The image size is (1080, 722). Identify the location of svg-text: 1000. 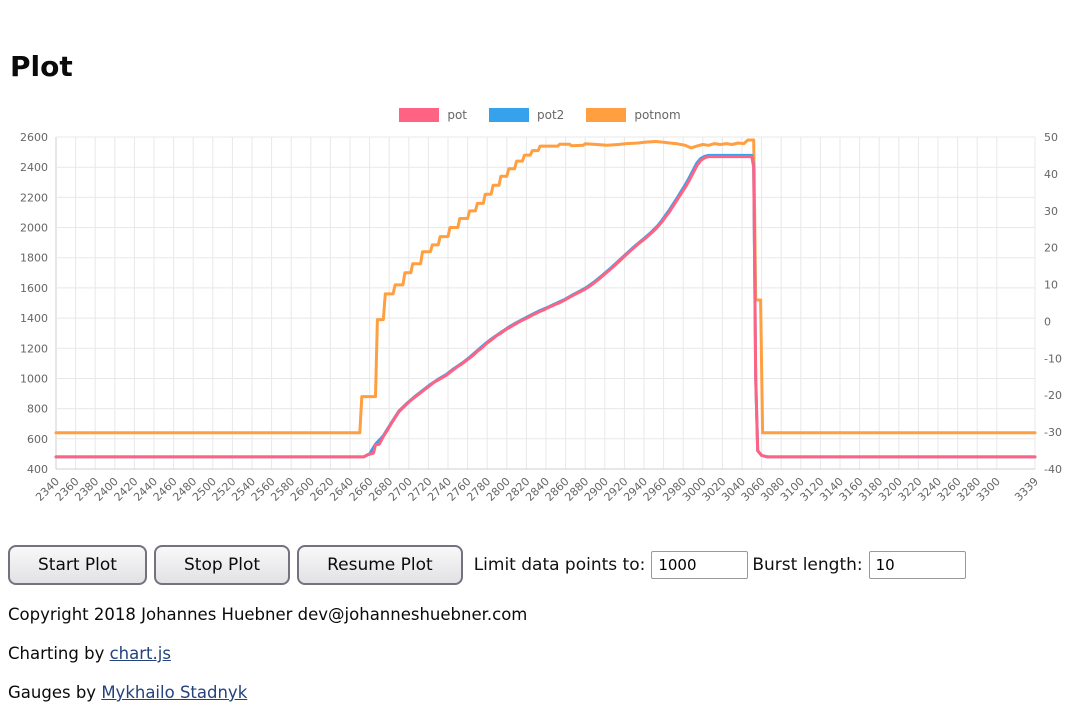
(34, 379).